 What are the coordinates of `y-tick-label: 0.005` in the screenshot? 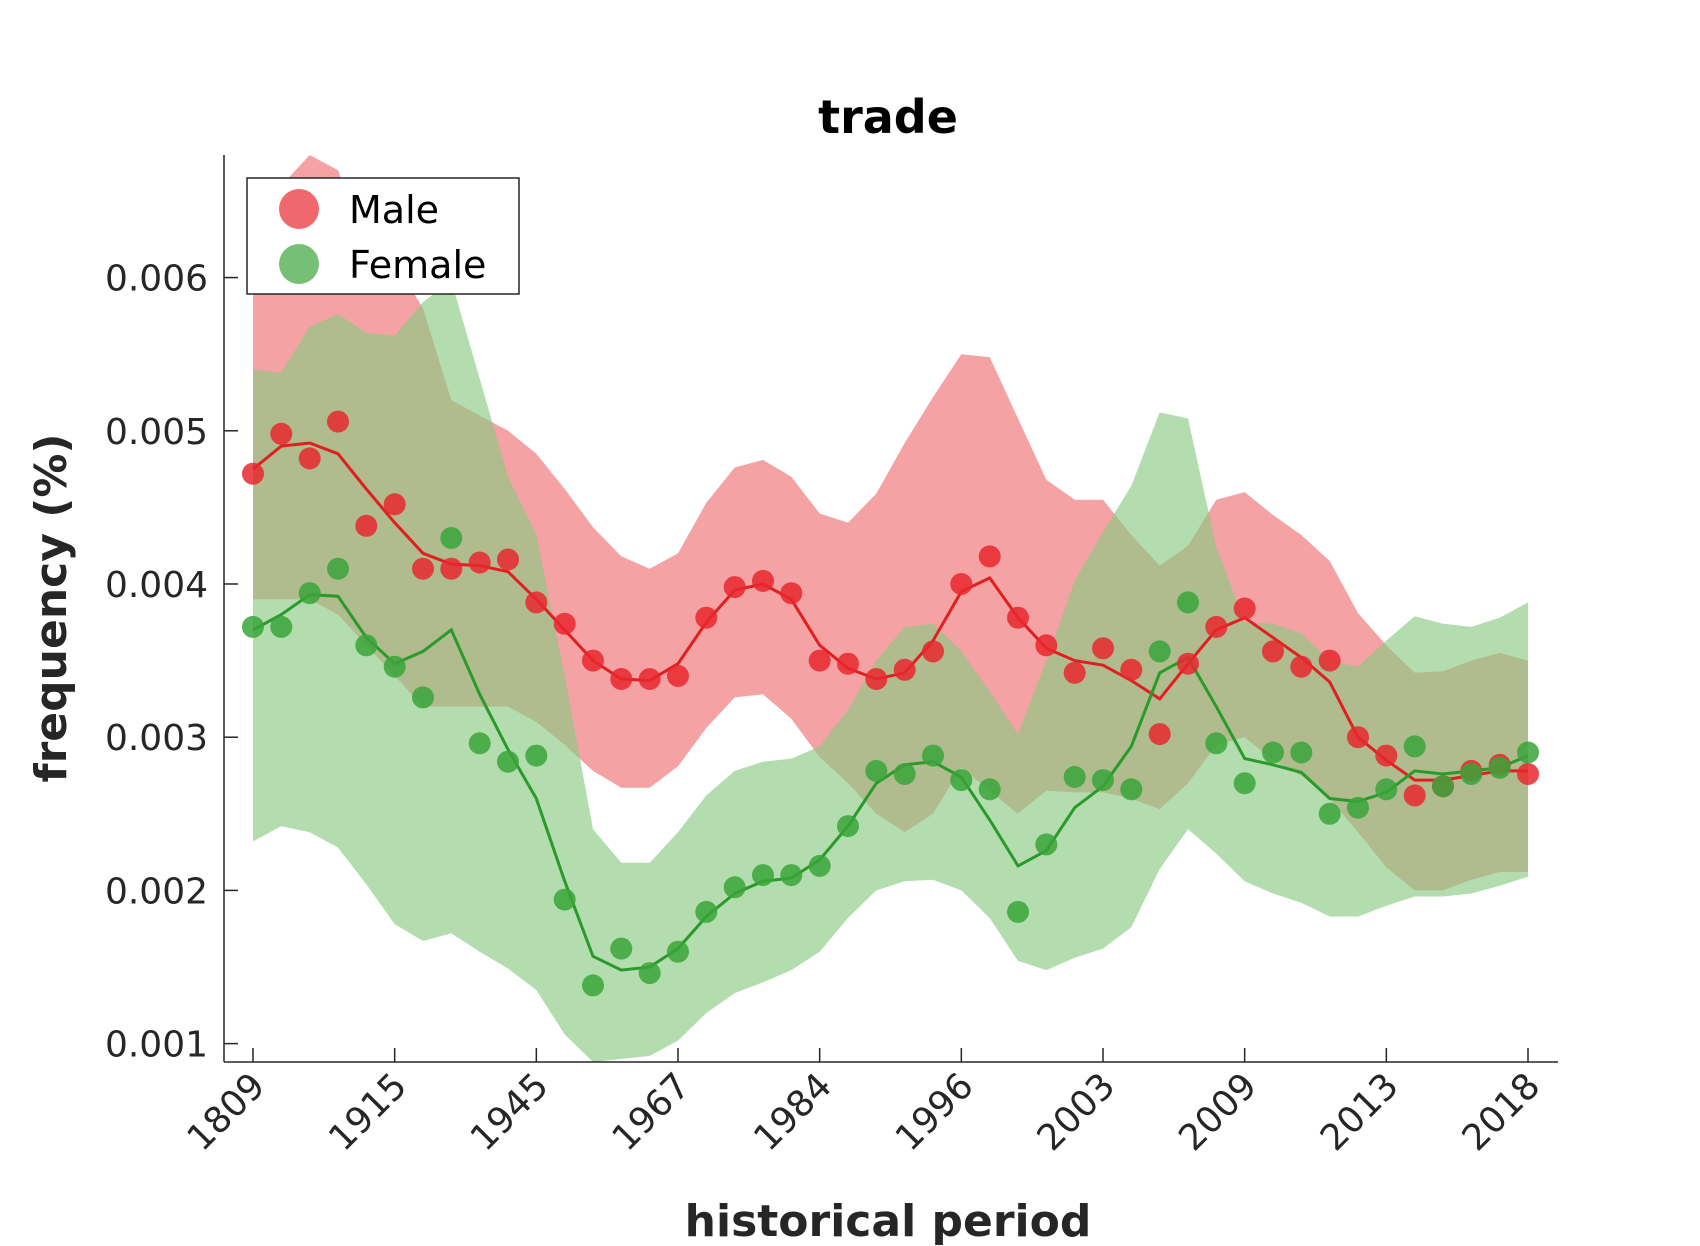 It's located at (156, 432).